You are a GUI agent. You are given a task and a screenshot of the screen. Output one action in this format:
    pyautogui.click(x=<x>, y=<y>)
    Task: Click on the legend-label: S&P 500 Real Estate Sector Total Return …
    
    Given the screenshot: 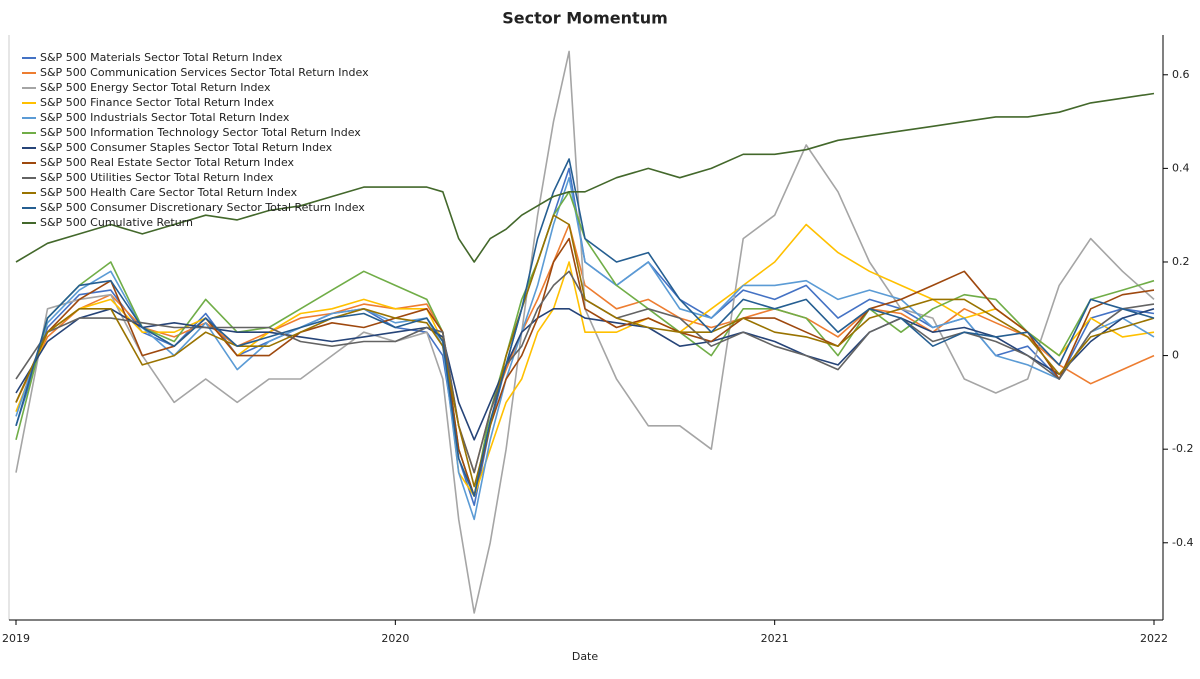 What is the action you would take?
    pyautogui.click(x=167, y=162)
    